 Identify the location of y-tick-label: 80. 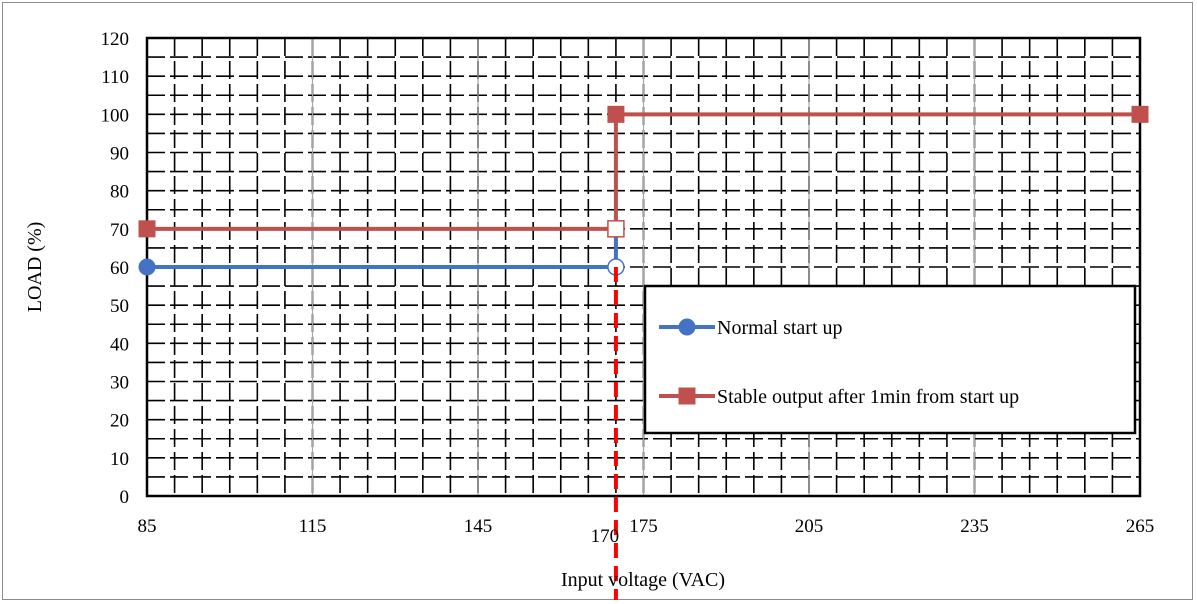
(119, 192).